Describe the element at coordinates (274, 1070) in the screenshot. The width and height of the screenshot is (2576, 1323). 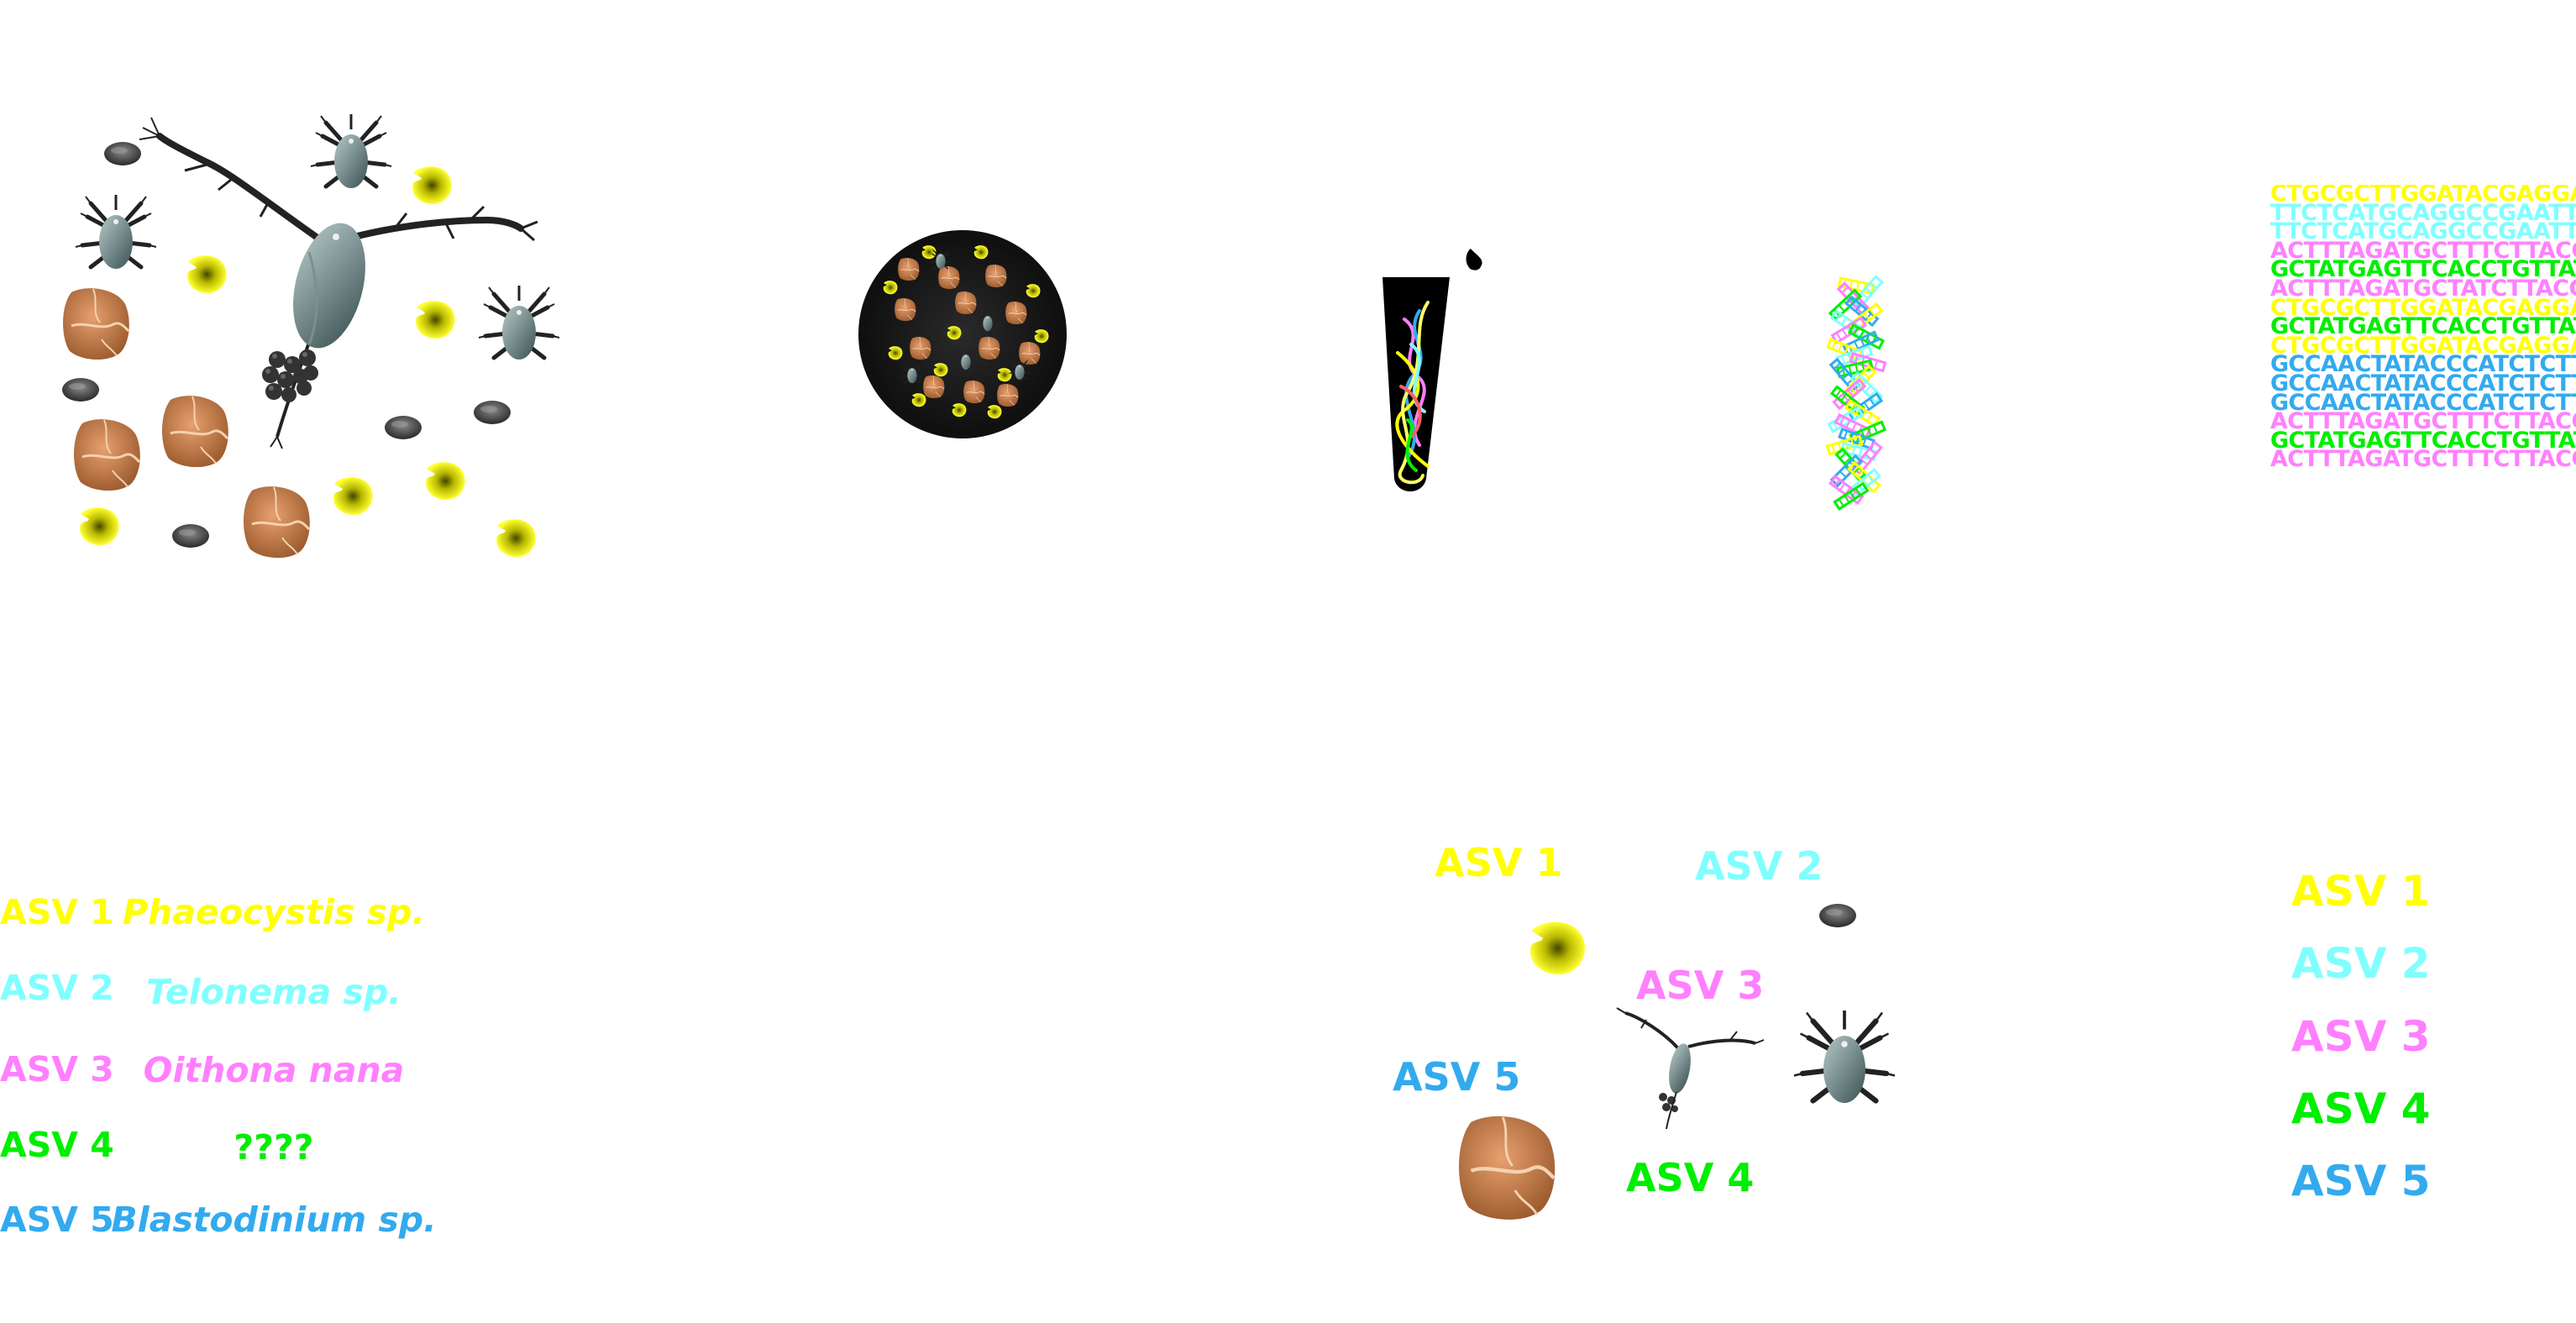
I see `taxon-name: Oithona nana` at that location.